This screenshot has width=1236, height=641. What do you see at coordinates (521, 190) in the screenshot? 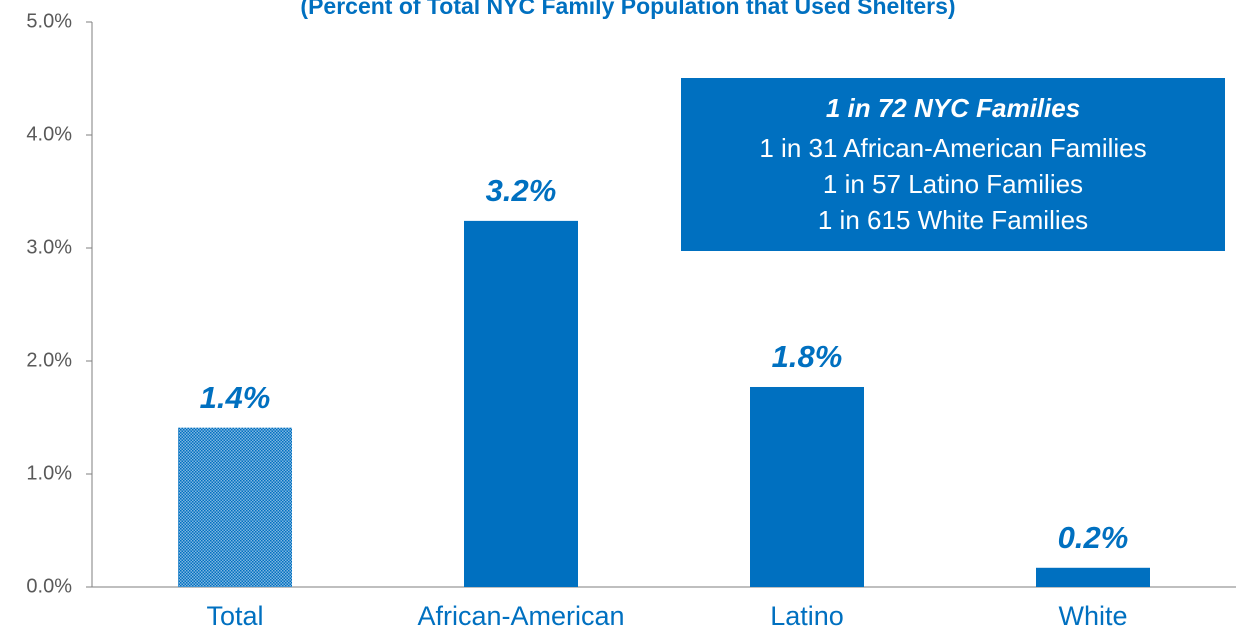
I see `value-label: 3.2%` at bounding box center [521, 190].